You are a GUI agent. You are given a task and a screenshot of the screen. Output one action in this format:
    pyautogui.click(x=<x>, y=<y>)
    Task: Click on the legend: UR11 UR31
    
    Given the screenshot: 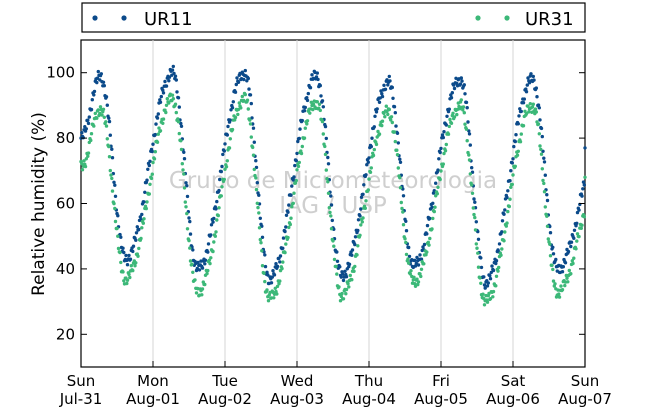 What is the action you would take?
    pyautogui.click(x=333, y=19)
    